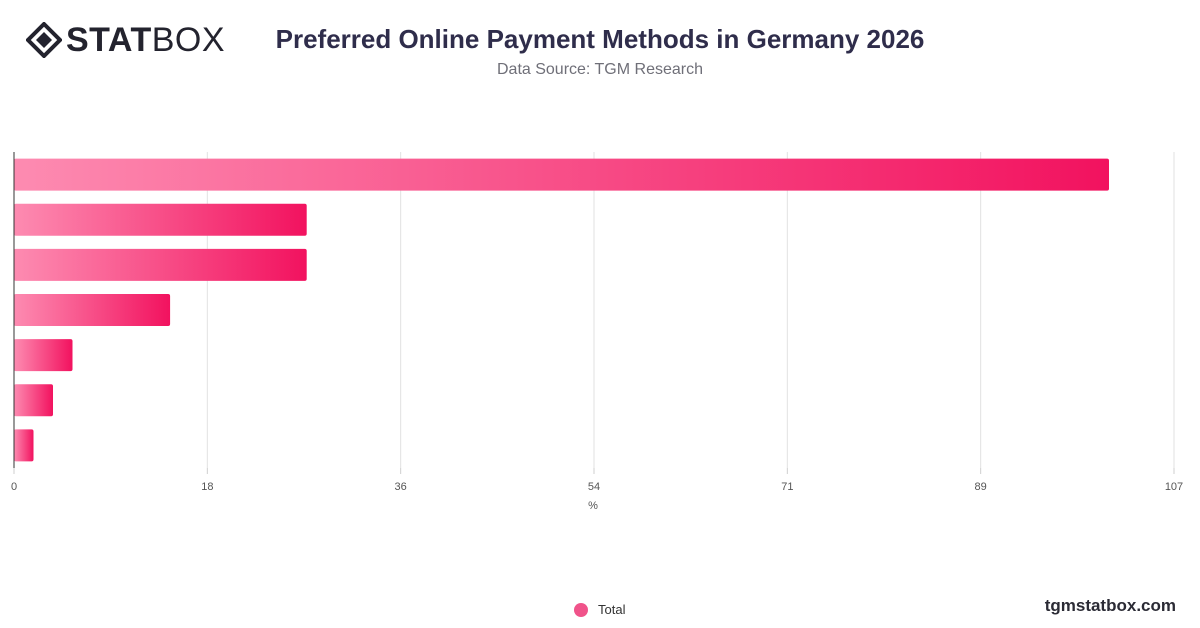 The width and height of the screenshot is (1200, 628). I want to click on x-tick-label: 0, so click(14, 487).